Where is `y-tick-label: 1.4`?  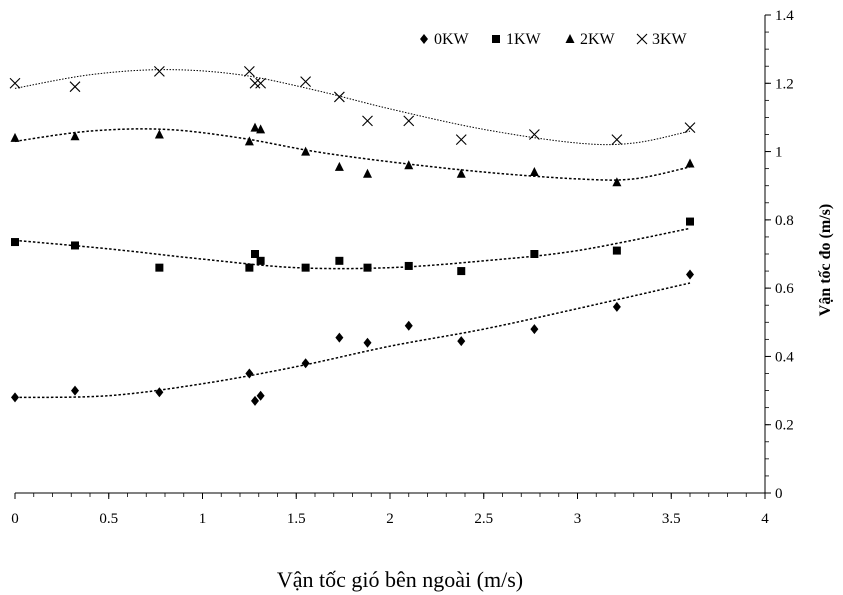 y-tick-label: 1.4 is located at coordinates (784, 16).